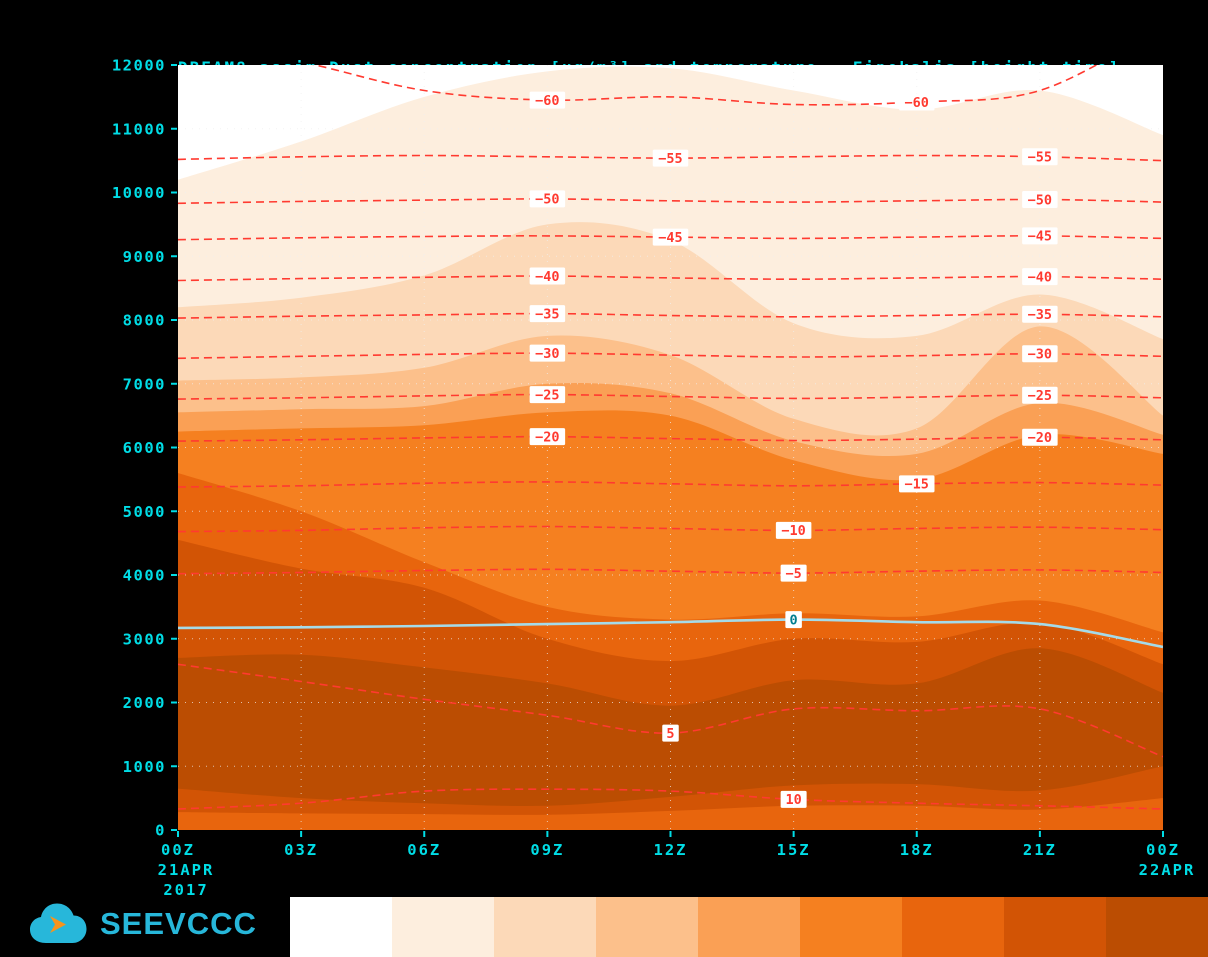 The width and height of the screenshot is (1208, 957). Describe the element at coordinates (144, 384) in the screenshot. I see `y-tick-label: 7000` at that location.